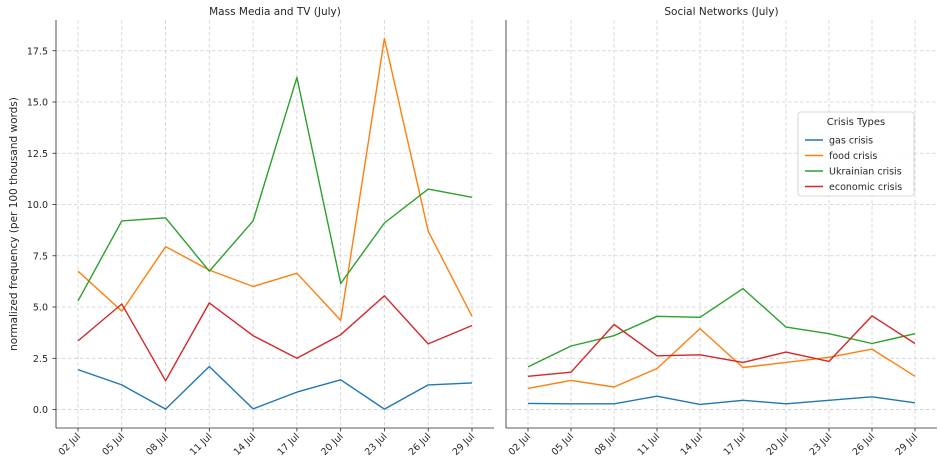  Describe the element at coordinates (851, 141) in the screenshot. I see `legend-label-gas-crisis: gas crisis` at that location.